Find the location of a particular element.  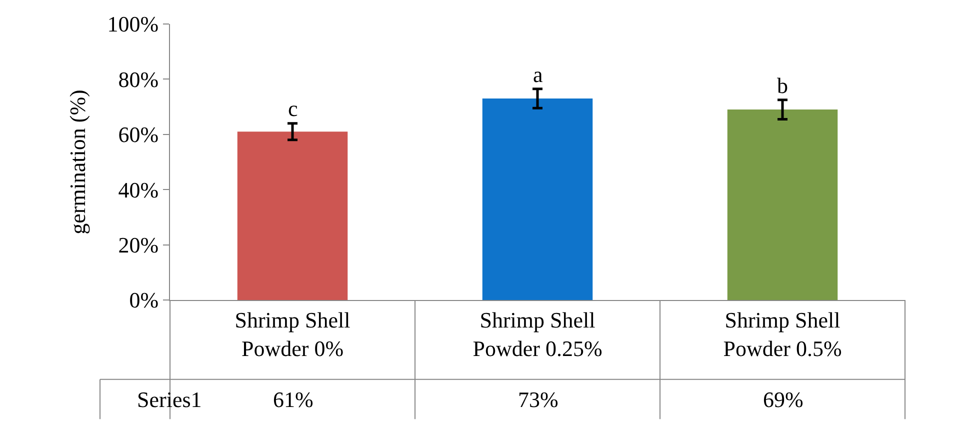

annotation: c is located at coordinates (293, 108).